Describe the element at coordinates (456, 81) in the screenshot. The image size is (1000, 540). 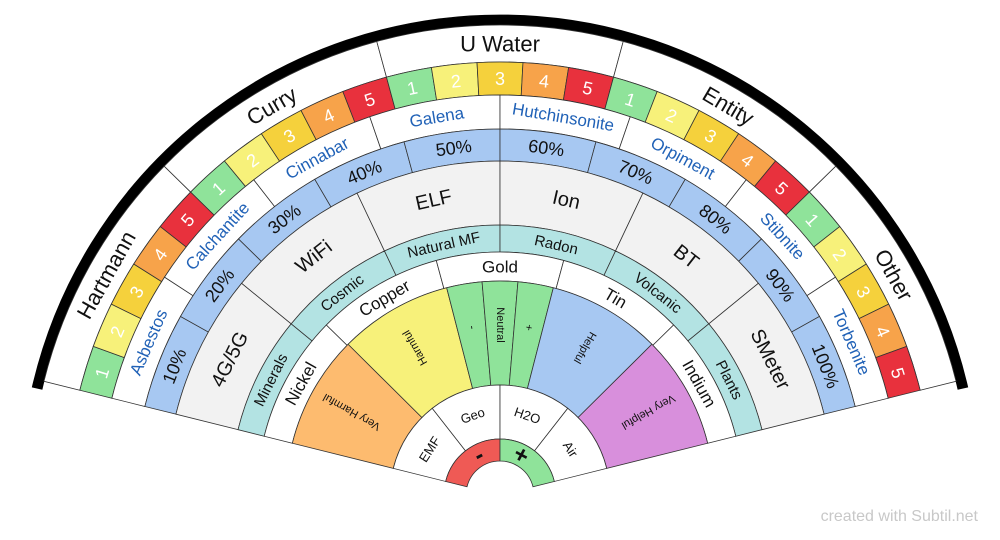
I see `level-number: 2` at that location.